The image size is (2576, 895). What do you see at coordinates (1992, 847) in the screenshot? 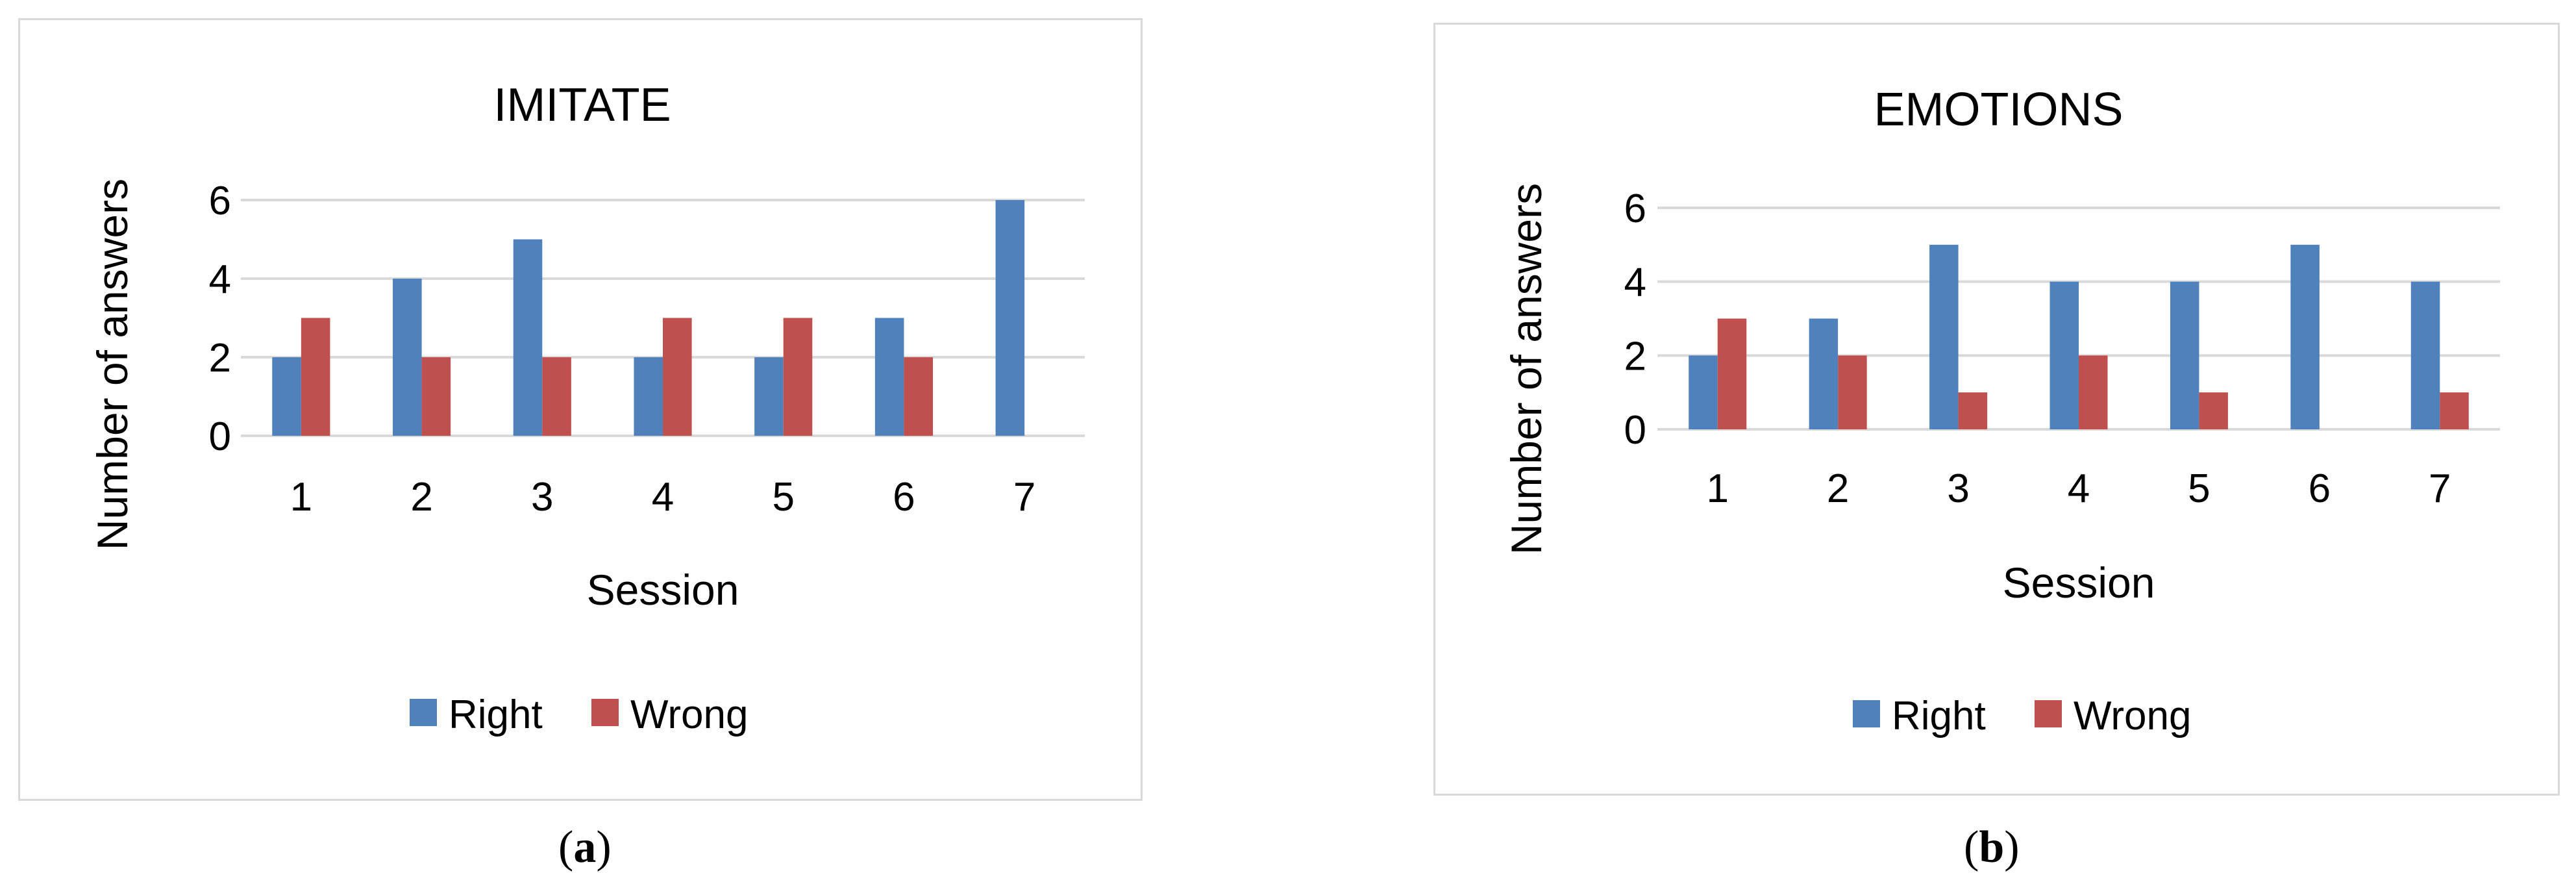
I see `caption-b: (b)` at bounding box center [1992, 847].